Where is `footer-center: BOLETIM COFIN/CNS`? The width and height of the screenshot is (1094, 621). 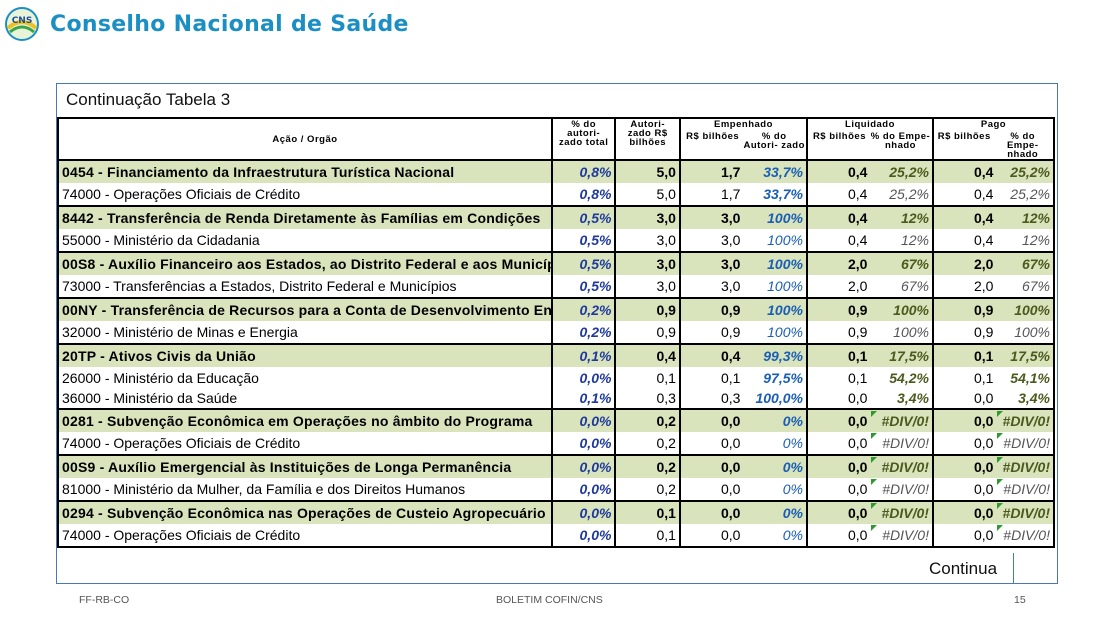 footer-center: BOLETIM COFIN/CNS is located at coordinates (549, 600).